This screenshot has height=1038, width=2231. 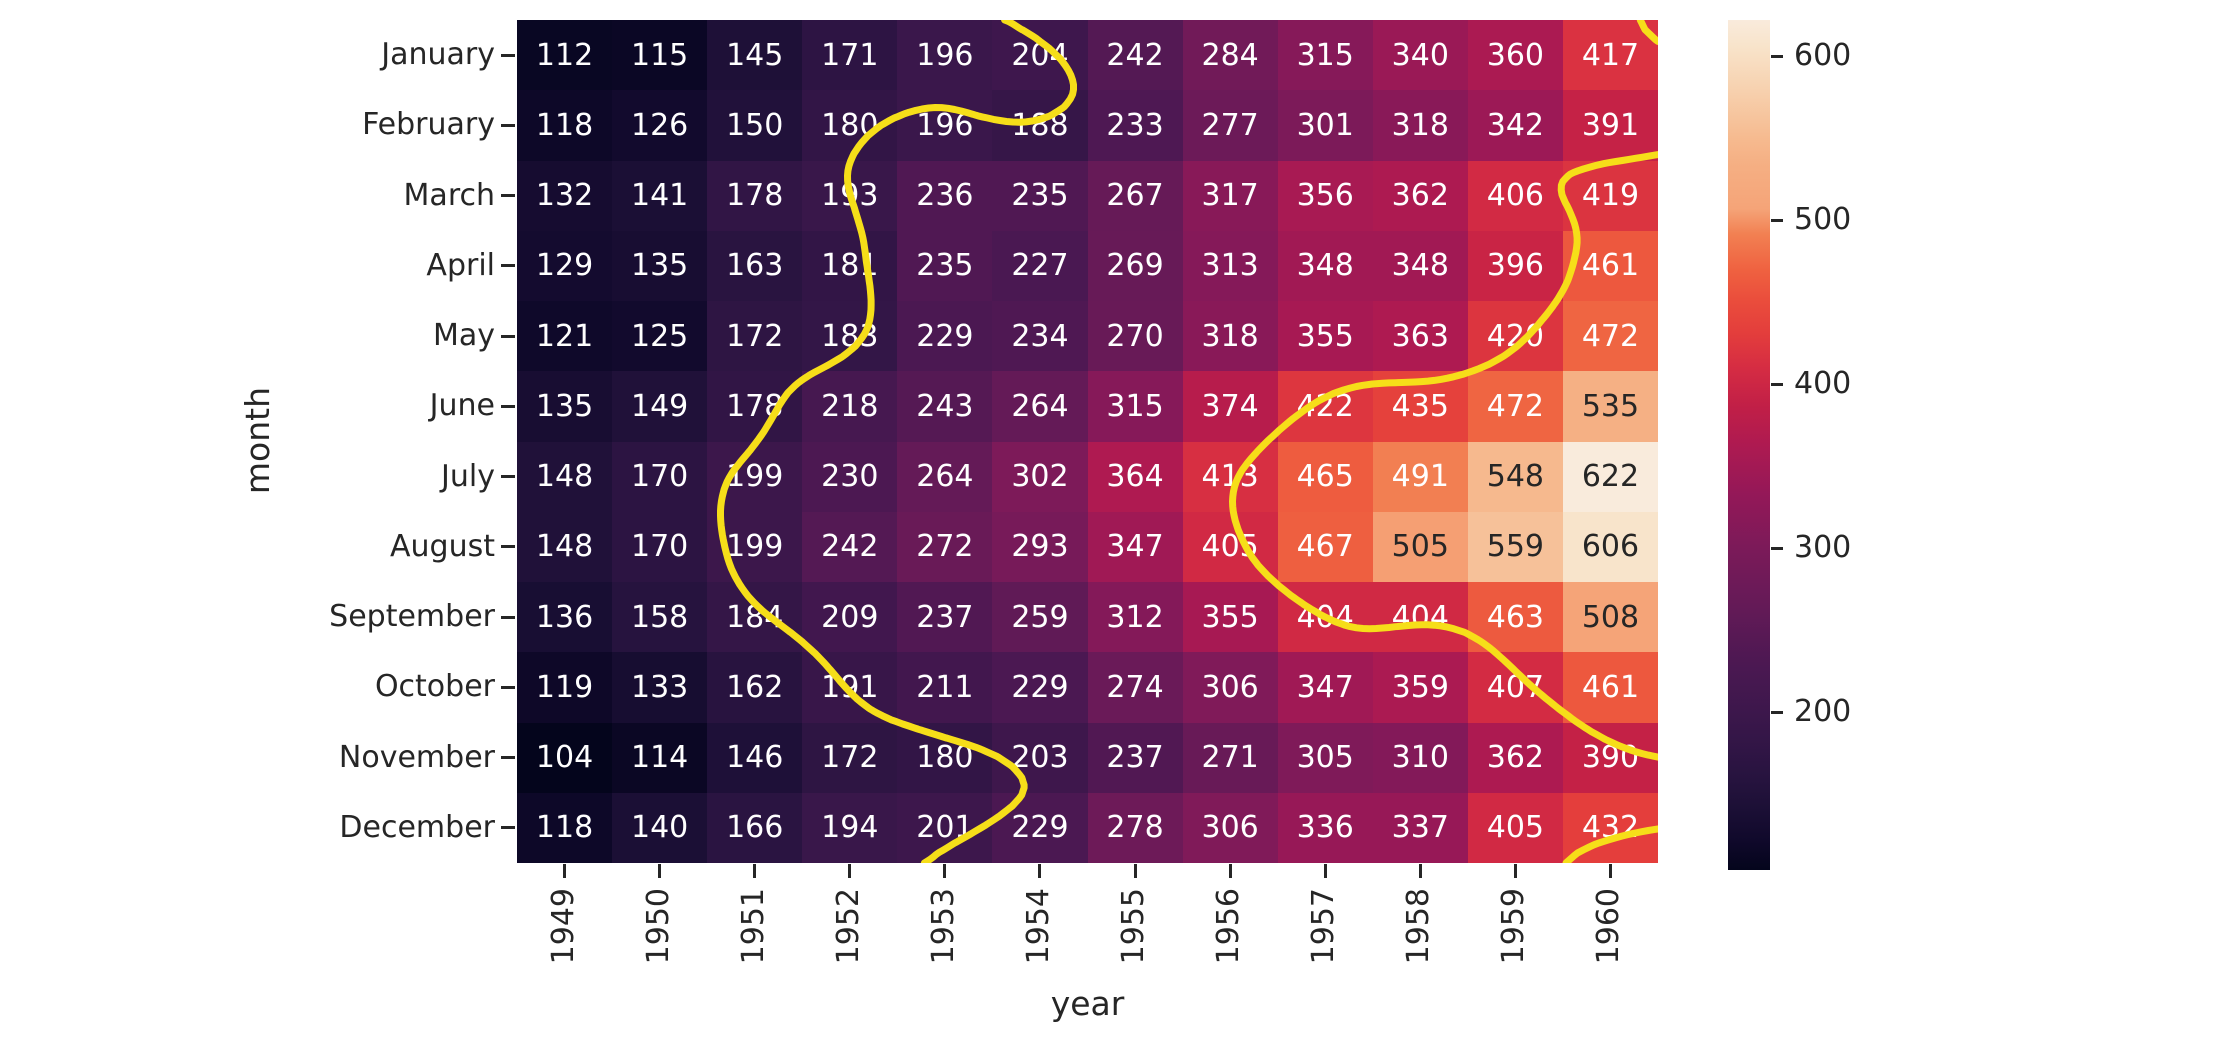 I want to click on heatmap-cell: 548, so click(x=1515, y=476).